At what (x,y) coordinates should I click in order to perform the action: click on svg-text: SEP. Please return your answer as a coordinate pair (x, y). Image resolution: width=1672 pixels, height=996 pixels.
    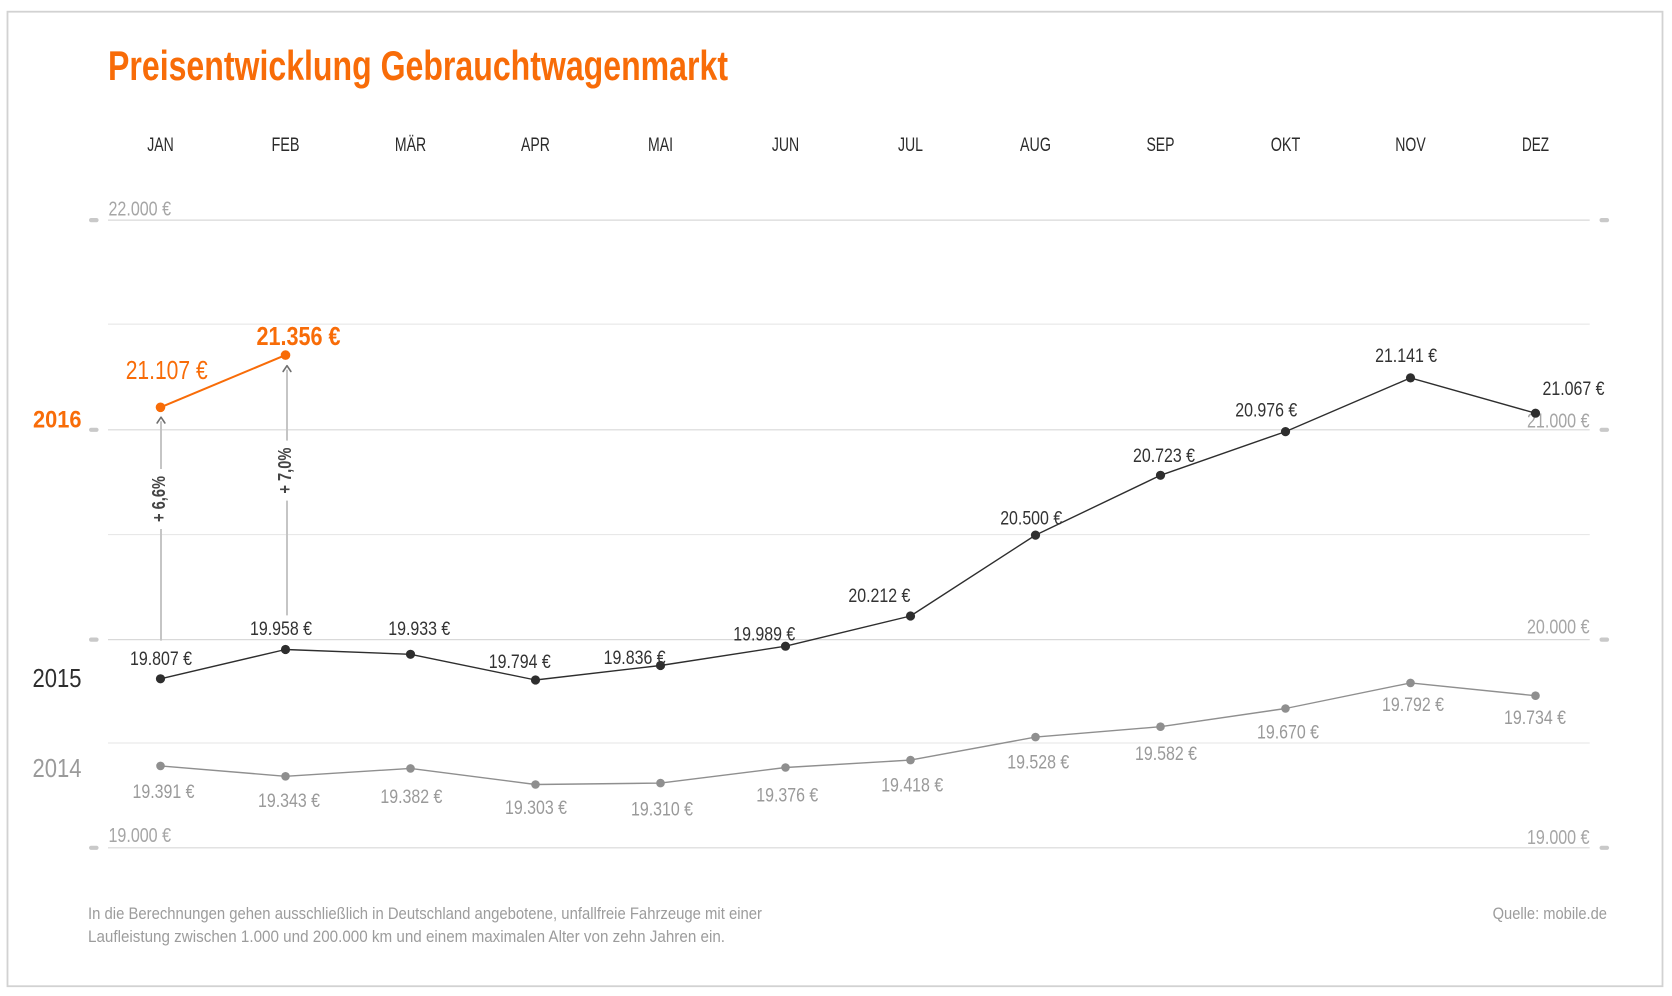
    Looking at the image, I should click on (1160, 145).